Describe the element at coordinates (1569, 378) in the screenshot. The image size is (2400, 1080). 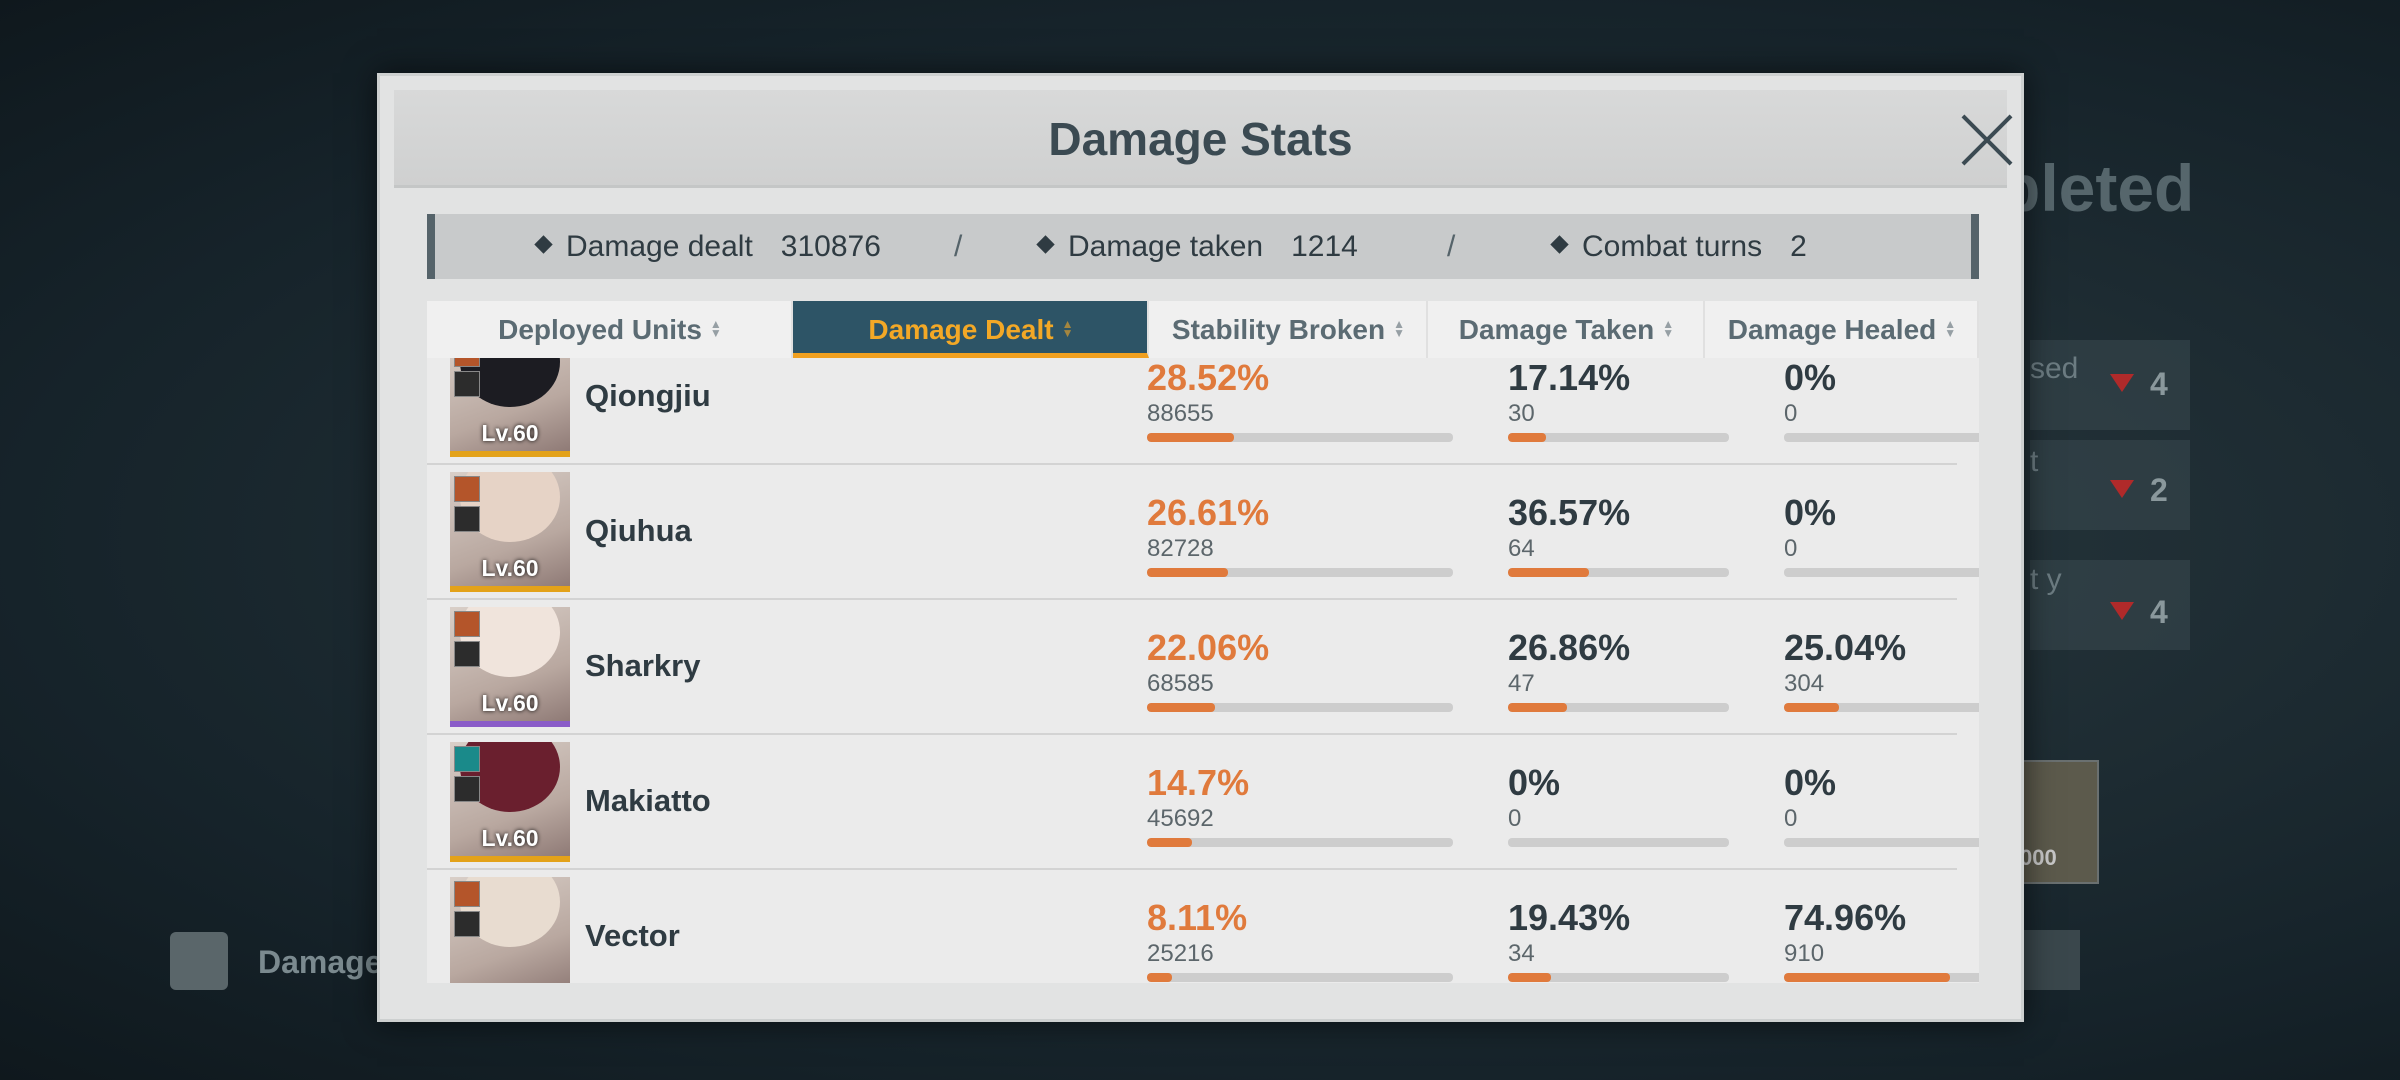
I see `stat-percent: 17.14%` at that location.